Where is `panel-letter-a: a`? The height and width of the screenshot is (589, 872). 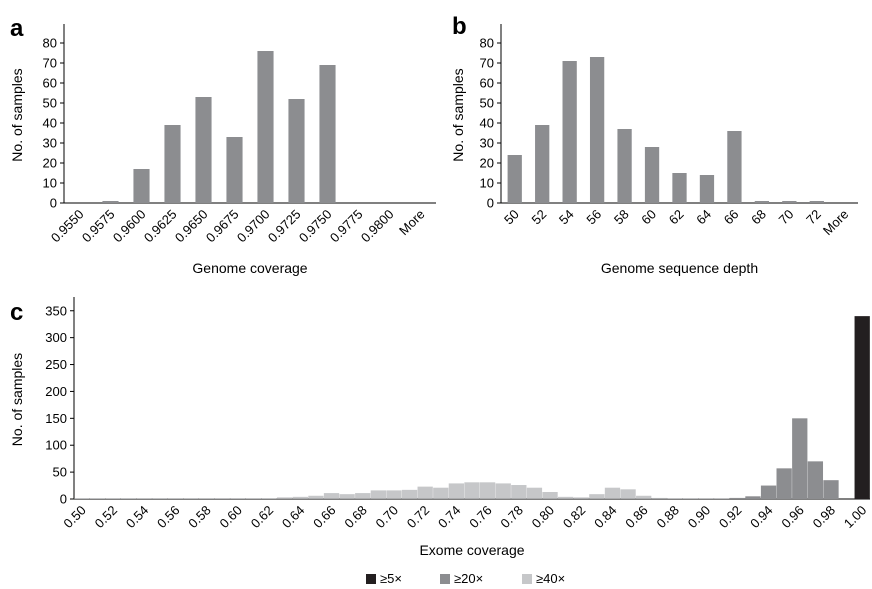 panel-letter-a: a is located at coordinates (17, 28).